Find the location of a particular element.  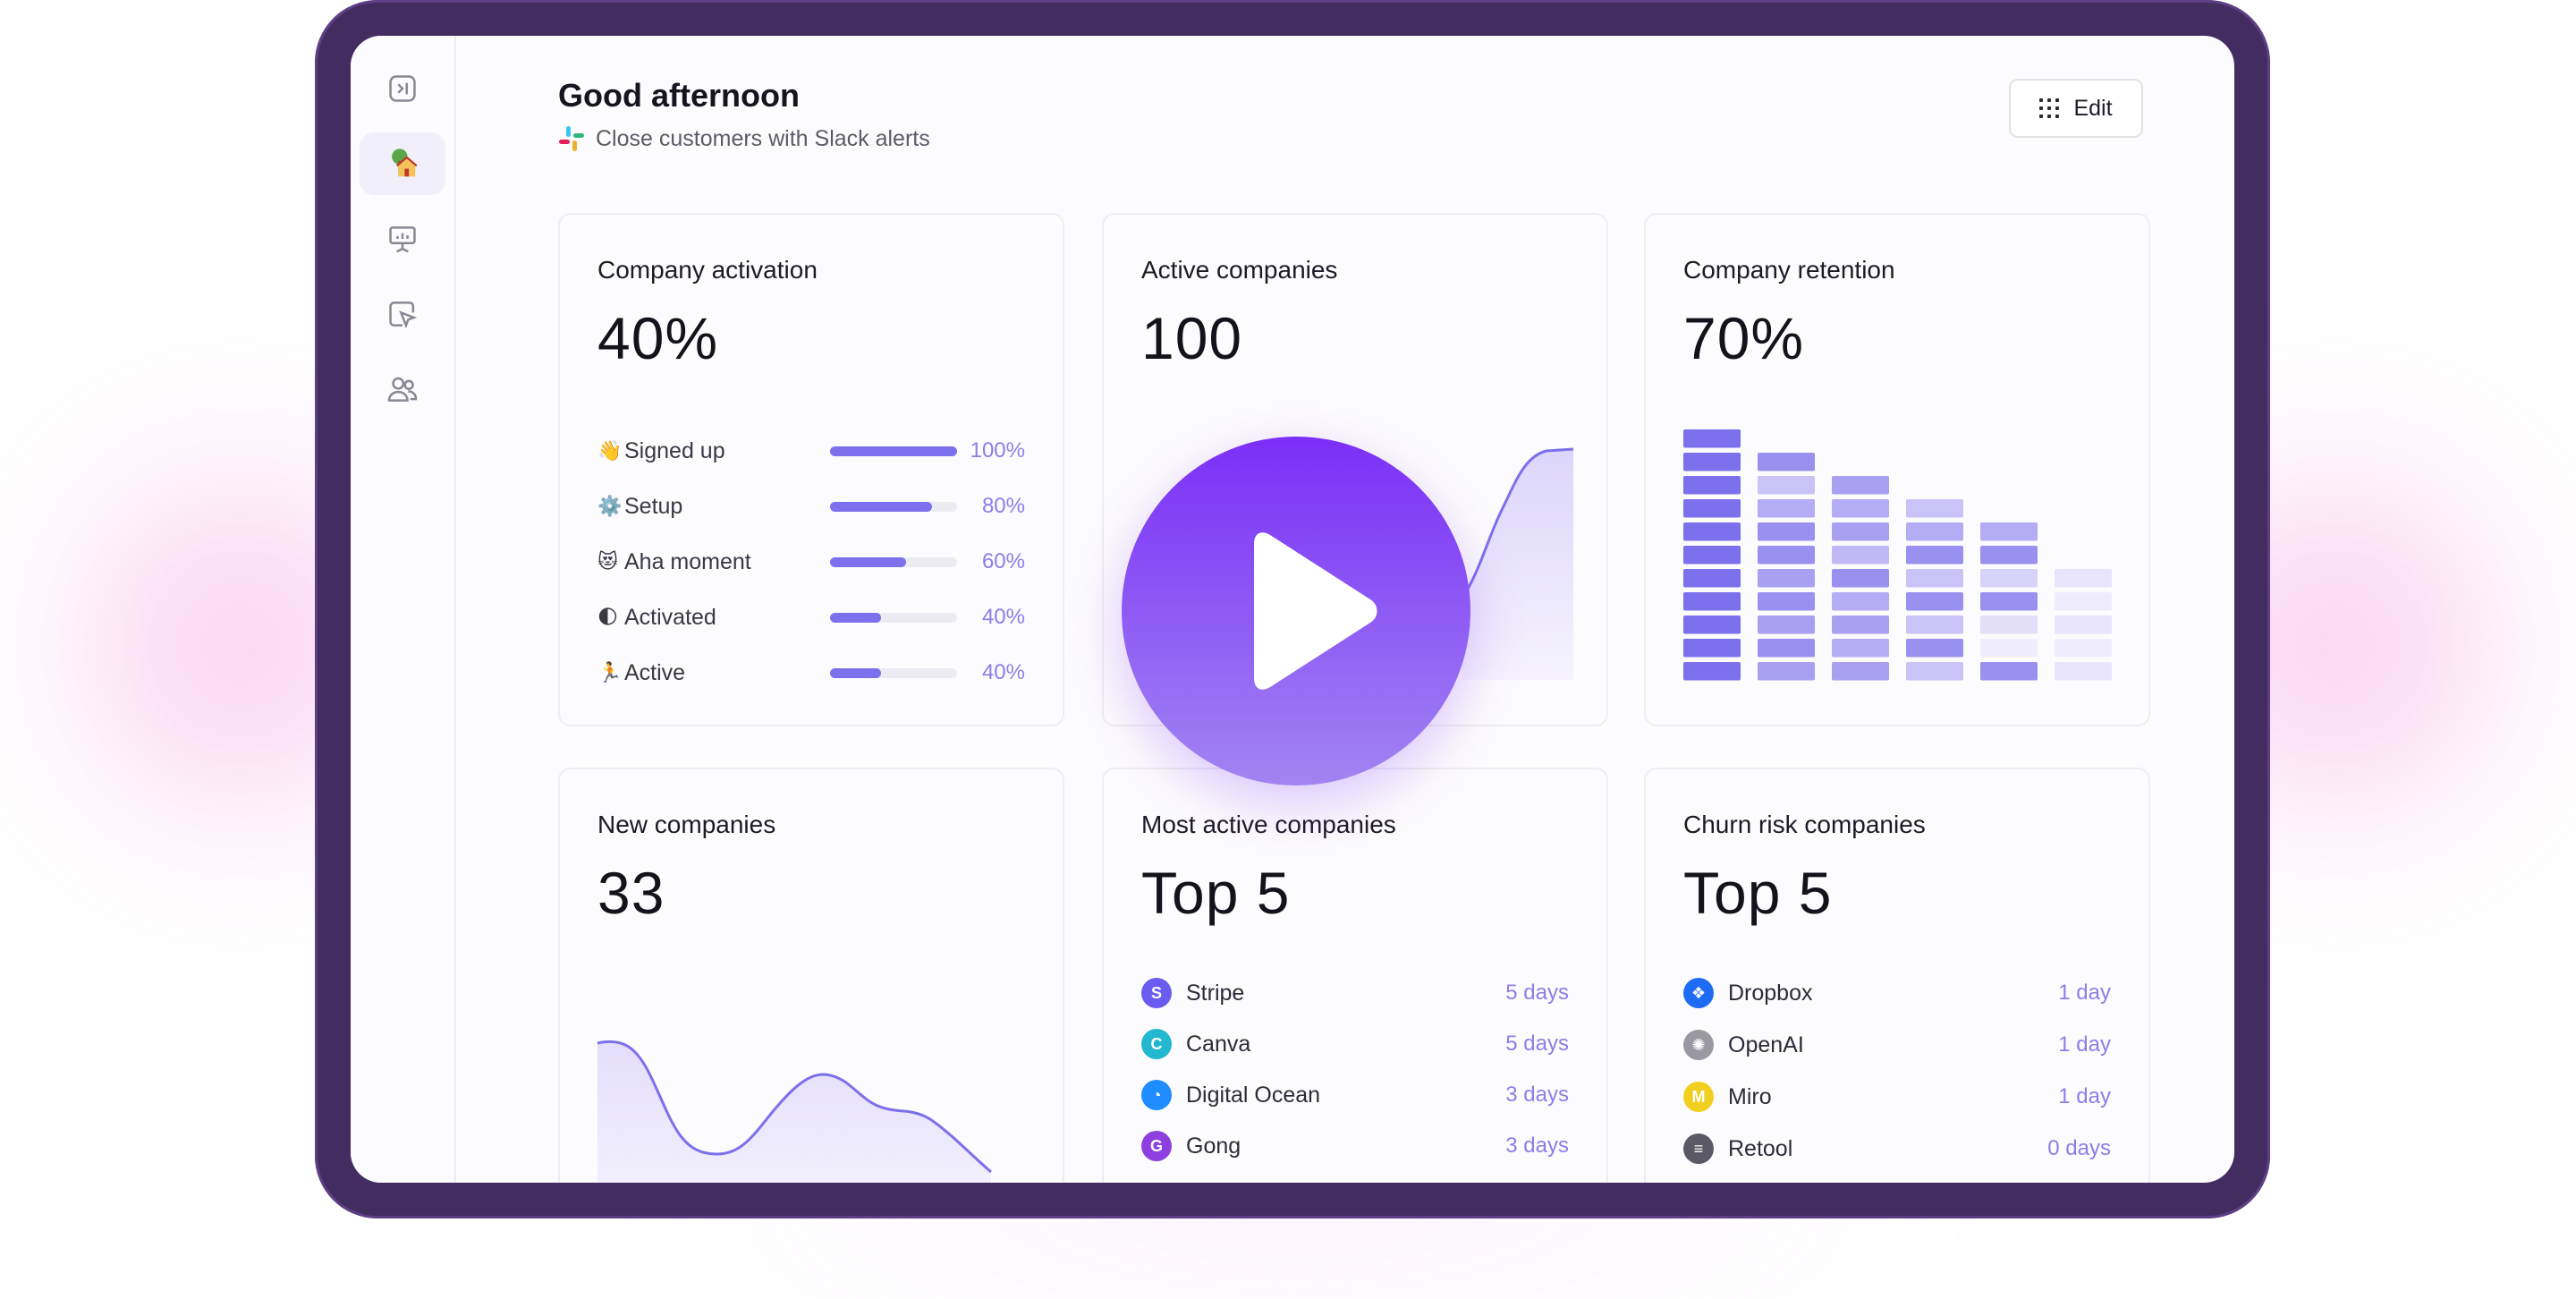

funnel-row: 🌓 Activated 40% is located at coordinates (811, 617).